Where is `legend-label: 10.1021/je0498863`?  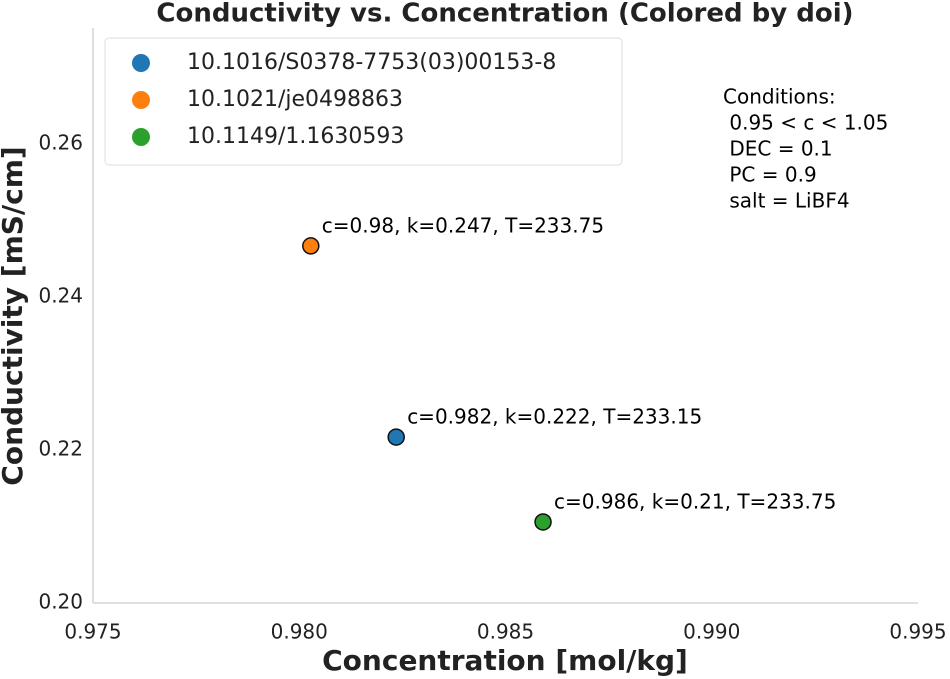 legend-label: 10.1021/je0498863 is located at coordinates (295, 99).